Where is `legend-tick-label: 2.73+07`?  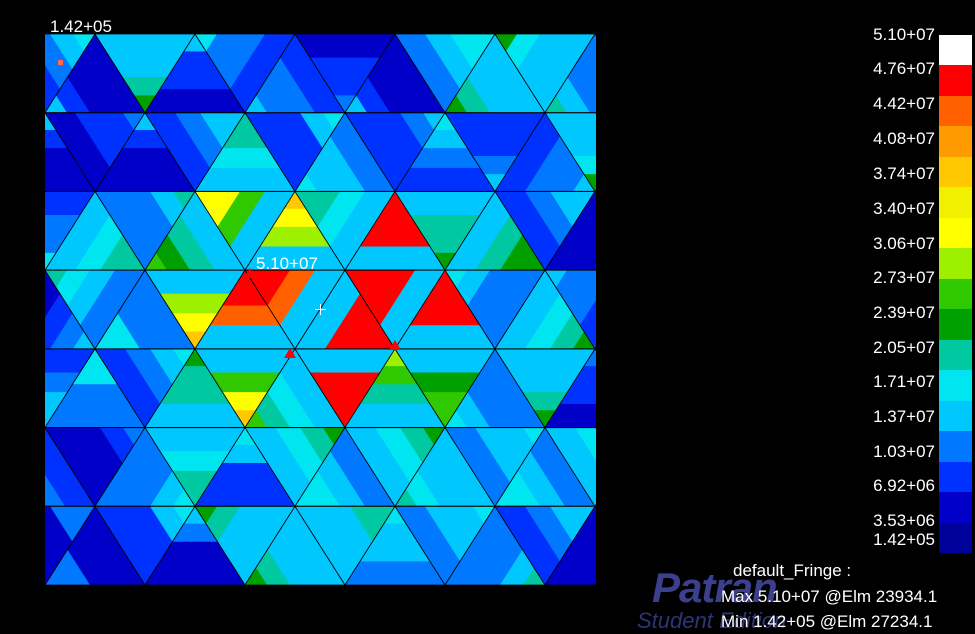
legend-tick-label: 2.73+07 is located at coordinates (904, 277).